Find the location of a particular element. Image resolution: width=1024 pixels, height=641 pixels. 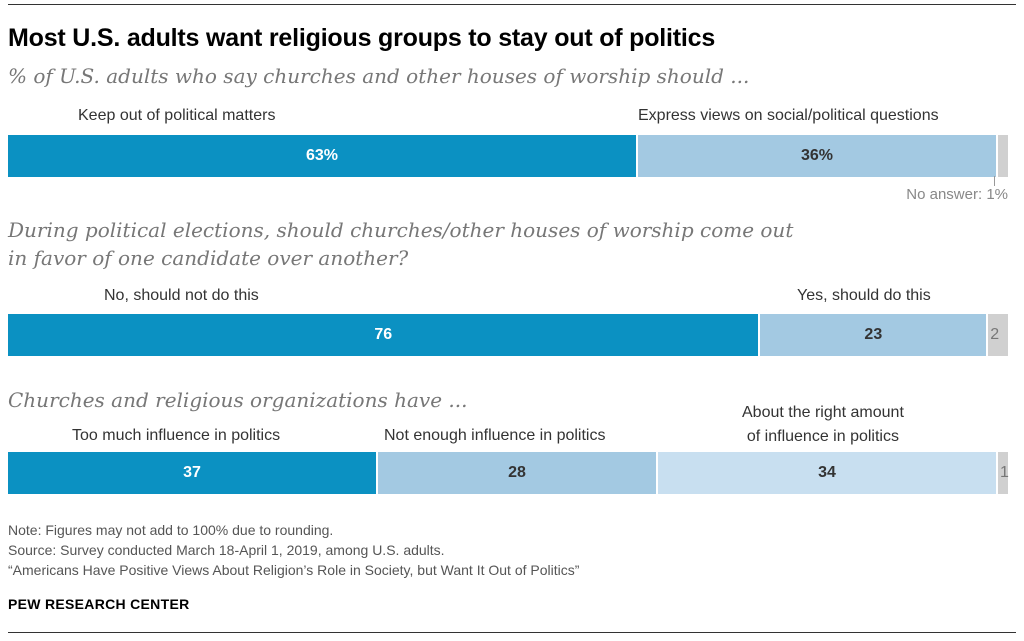

chart3-bar-segment-1: 37 is located at coordinates (193, 473).